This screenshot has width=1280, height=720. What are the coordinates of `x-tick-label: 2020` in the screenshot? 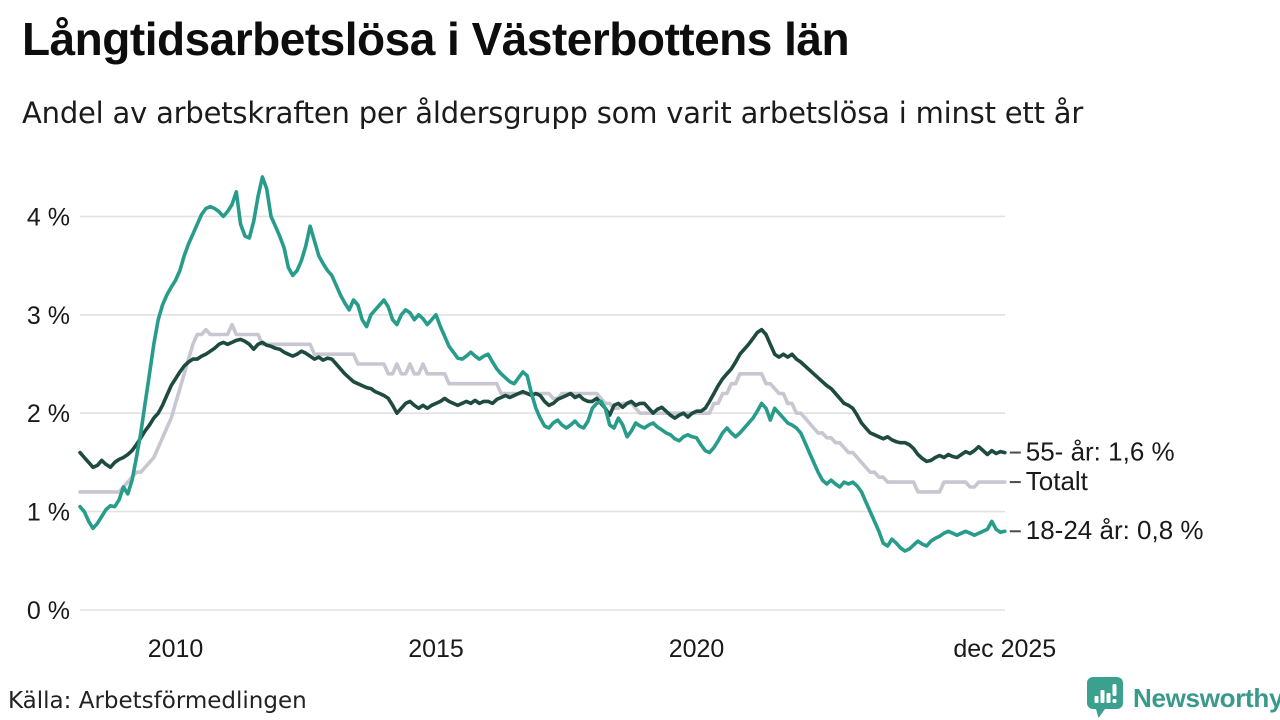 It's located at (697, 649).